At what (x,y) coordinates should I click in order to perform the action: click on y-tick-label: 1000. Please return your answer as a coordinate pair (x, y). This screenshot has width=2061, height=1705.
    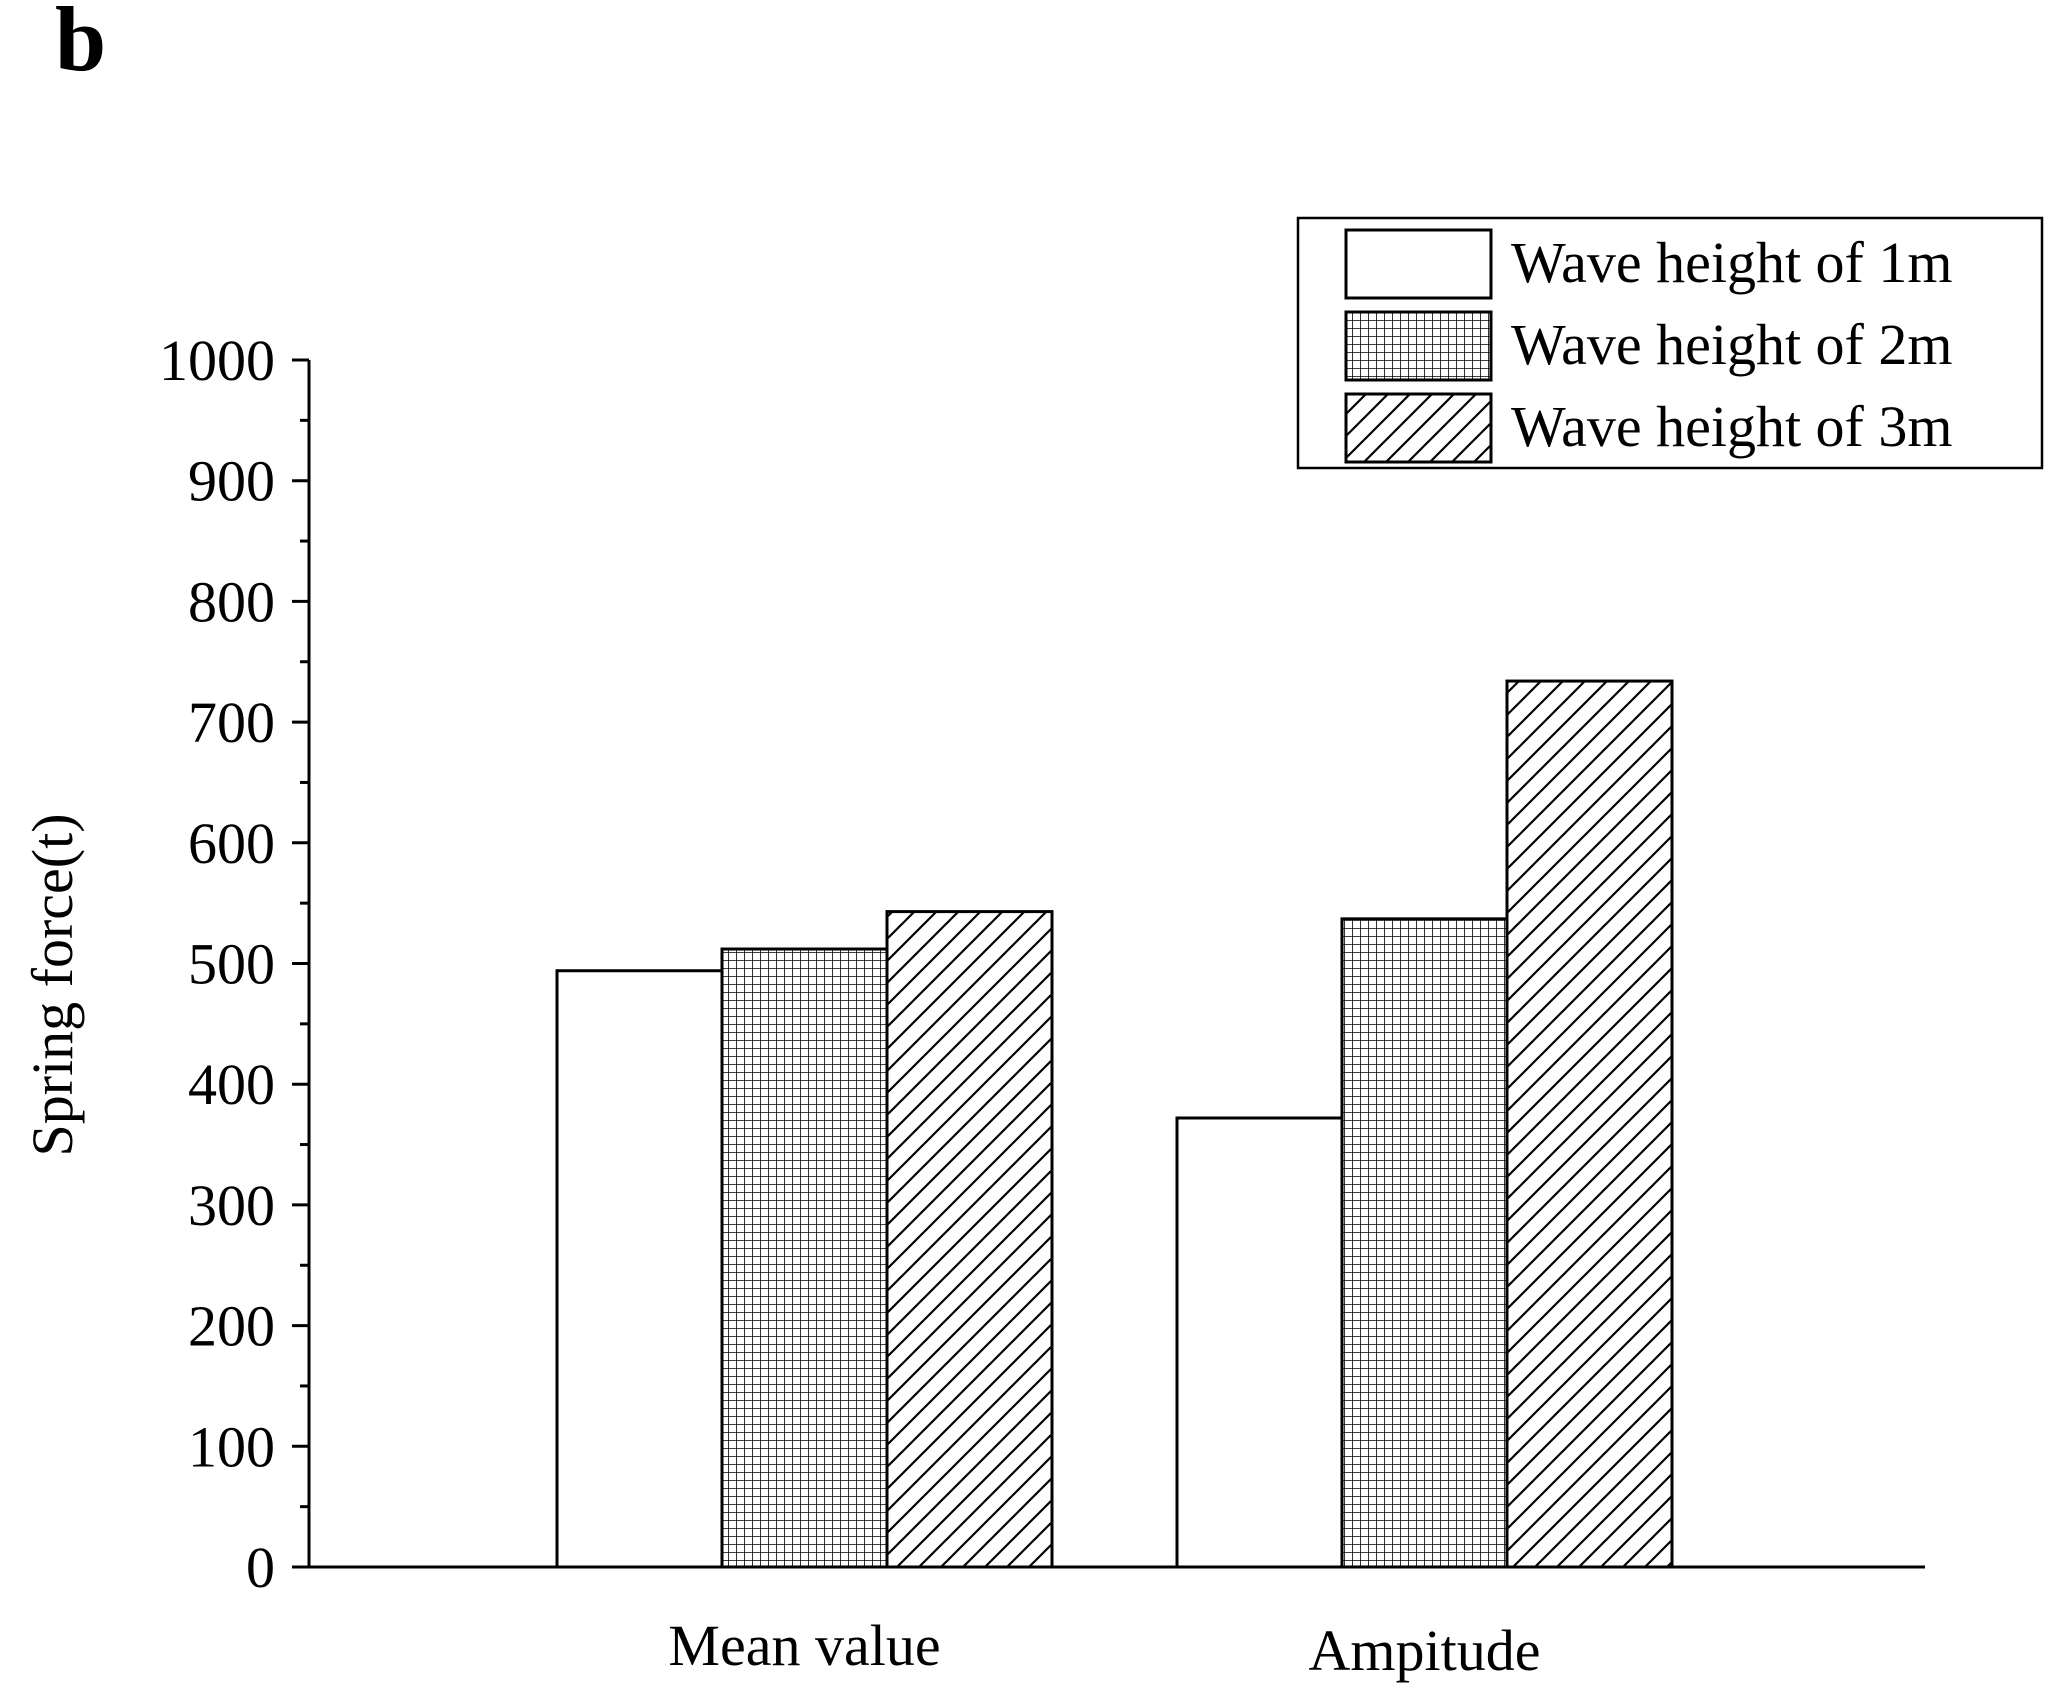
    Looking at the image, I should click on (217, 360).